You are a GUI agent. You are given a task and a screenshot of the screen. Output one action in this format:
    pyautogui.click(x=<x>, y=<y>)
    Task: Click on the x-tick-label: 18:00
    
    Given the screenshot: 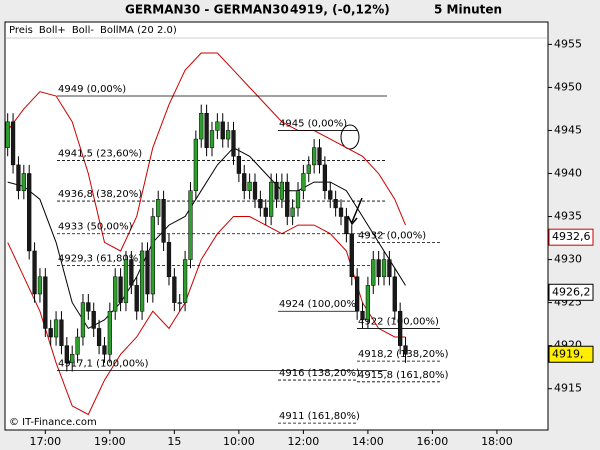 What is the action you would take?
    pyautogui.click(x=497, y=441)
    